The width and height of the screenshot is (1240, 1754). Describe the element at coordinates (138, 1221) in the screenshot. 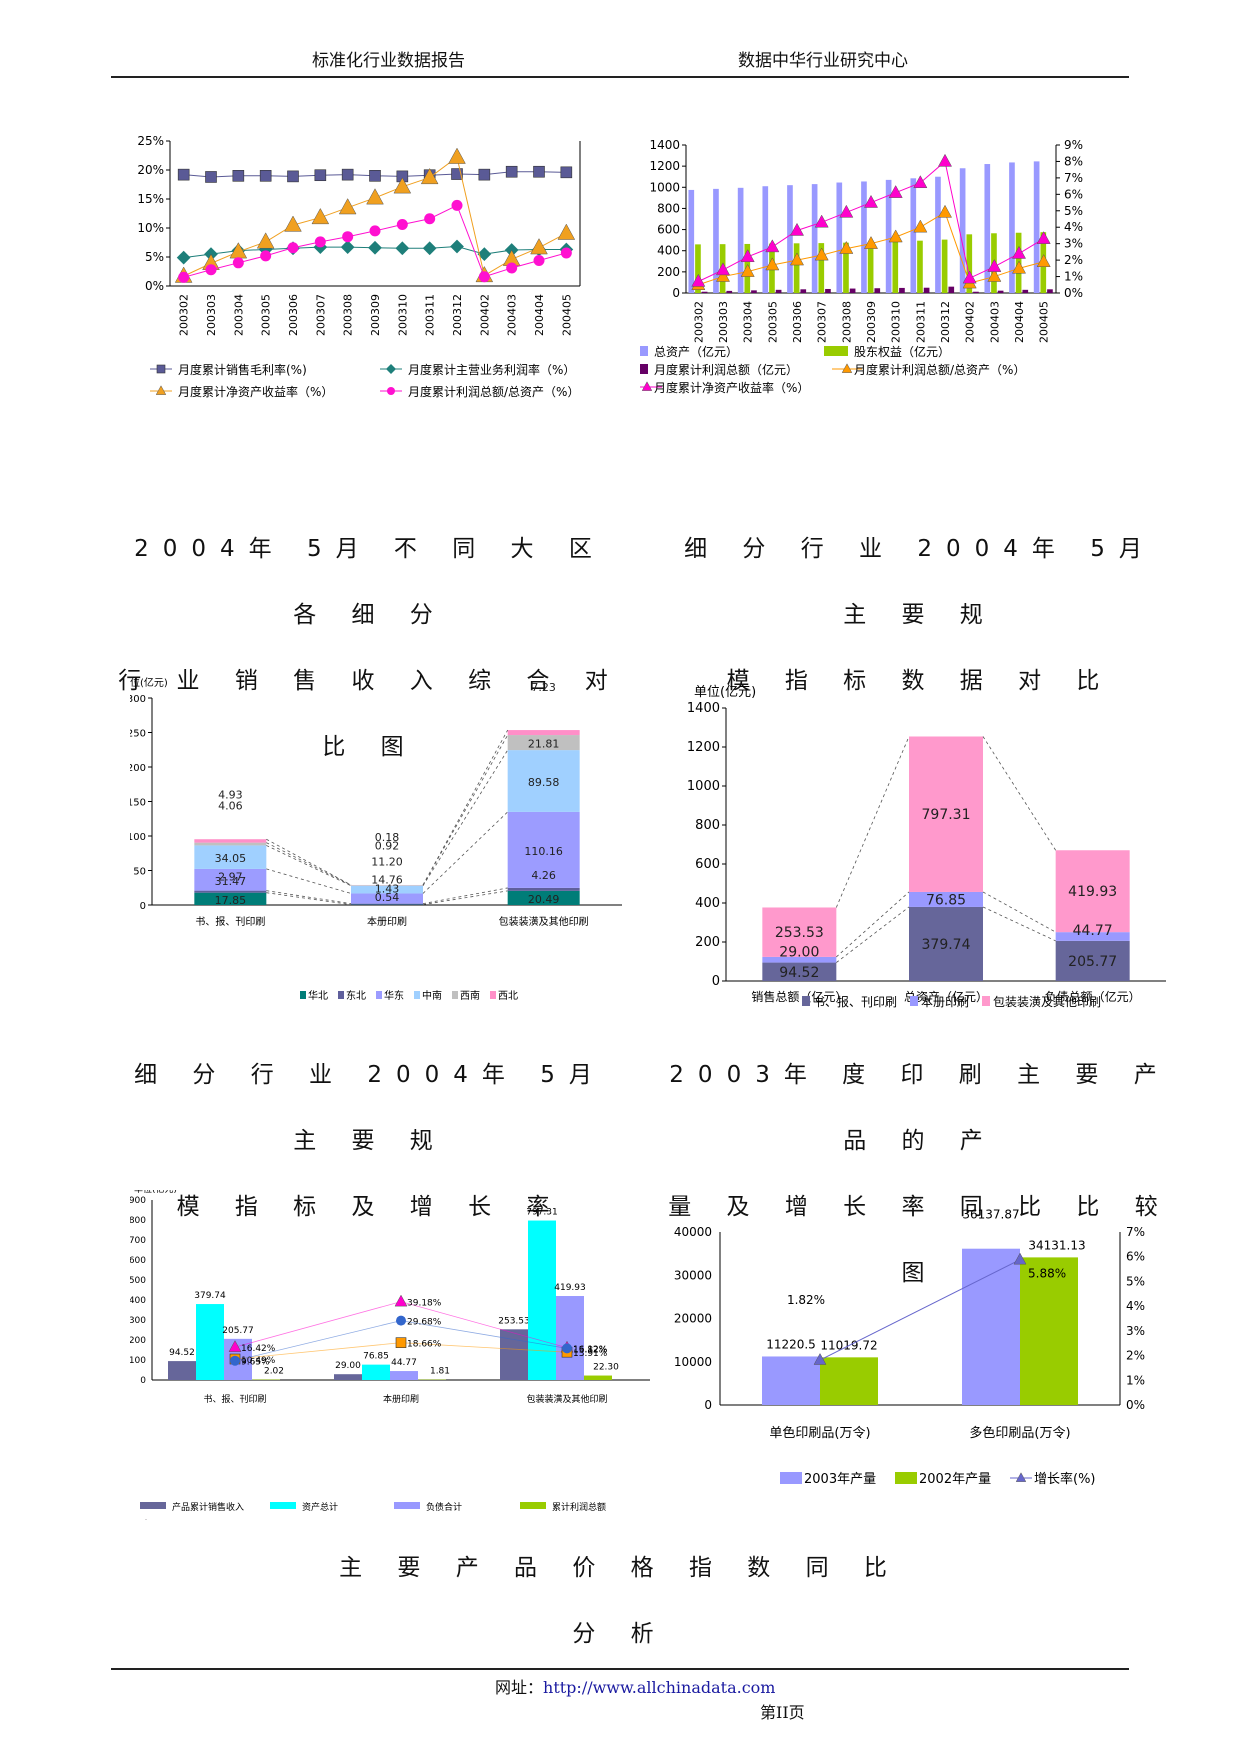

I see `y-tick-label: 800` at that location.